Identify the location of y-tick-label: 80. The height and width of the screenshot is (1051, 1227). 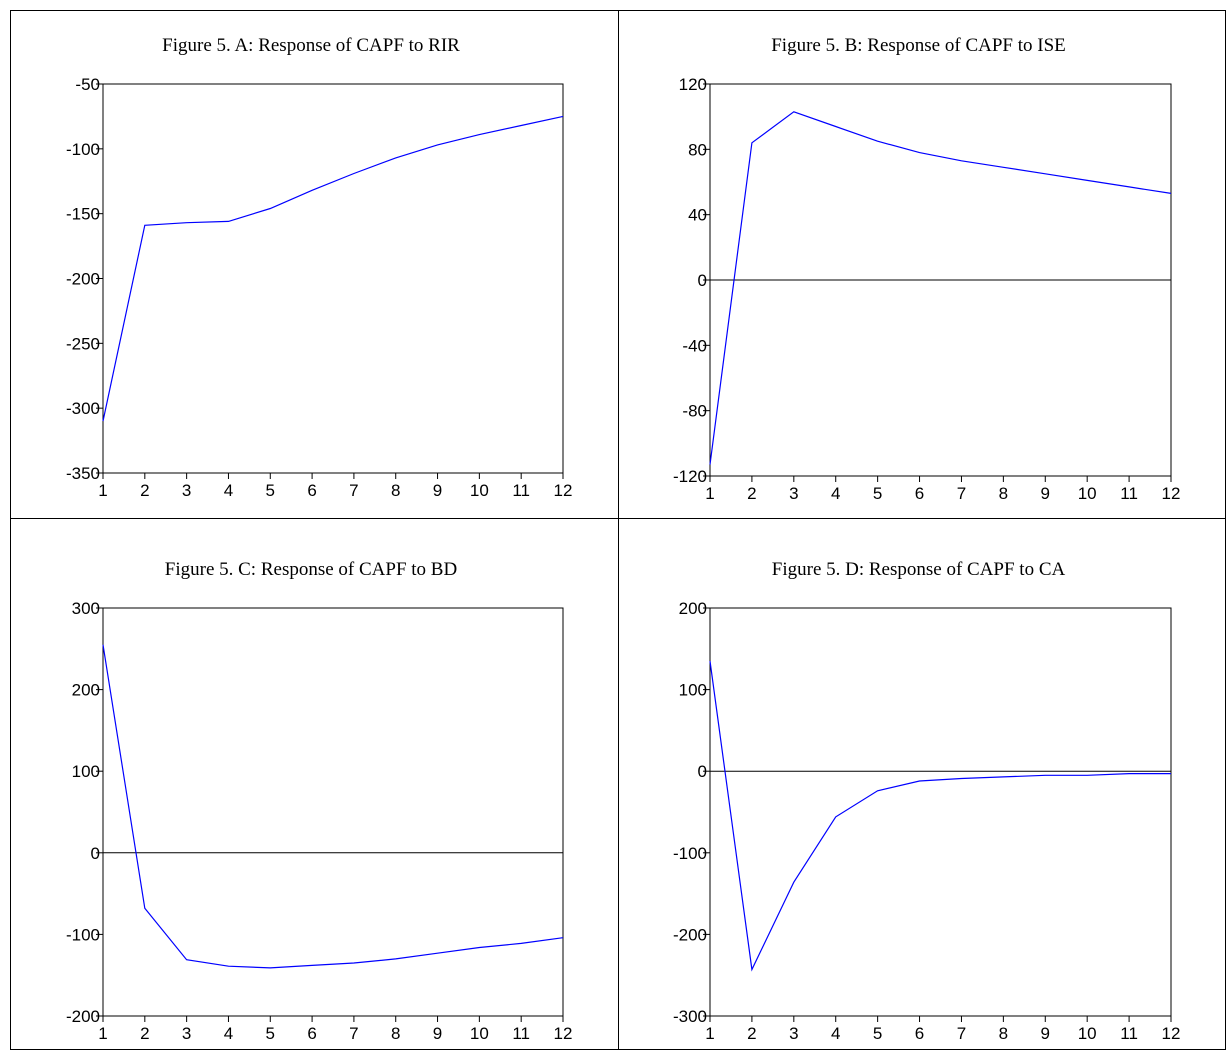
(697, 149).